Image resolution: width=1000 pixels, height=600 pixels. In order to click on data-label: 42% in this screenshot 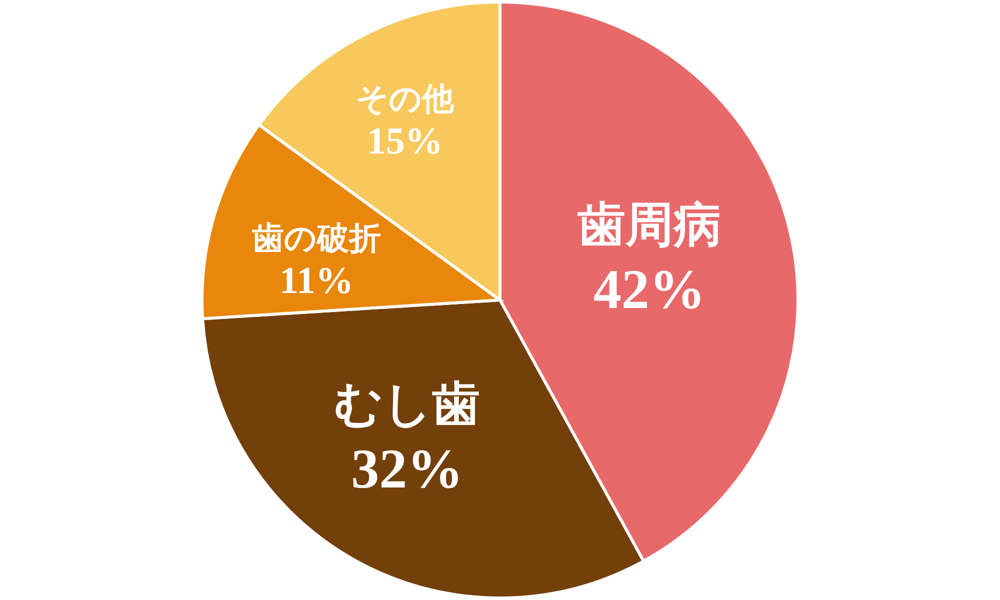, I will do `click(649, 289)`.